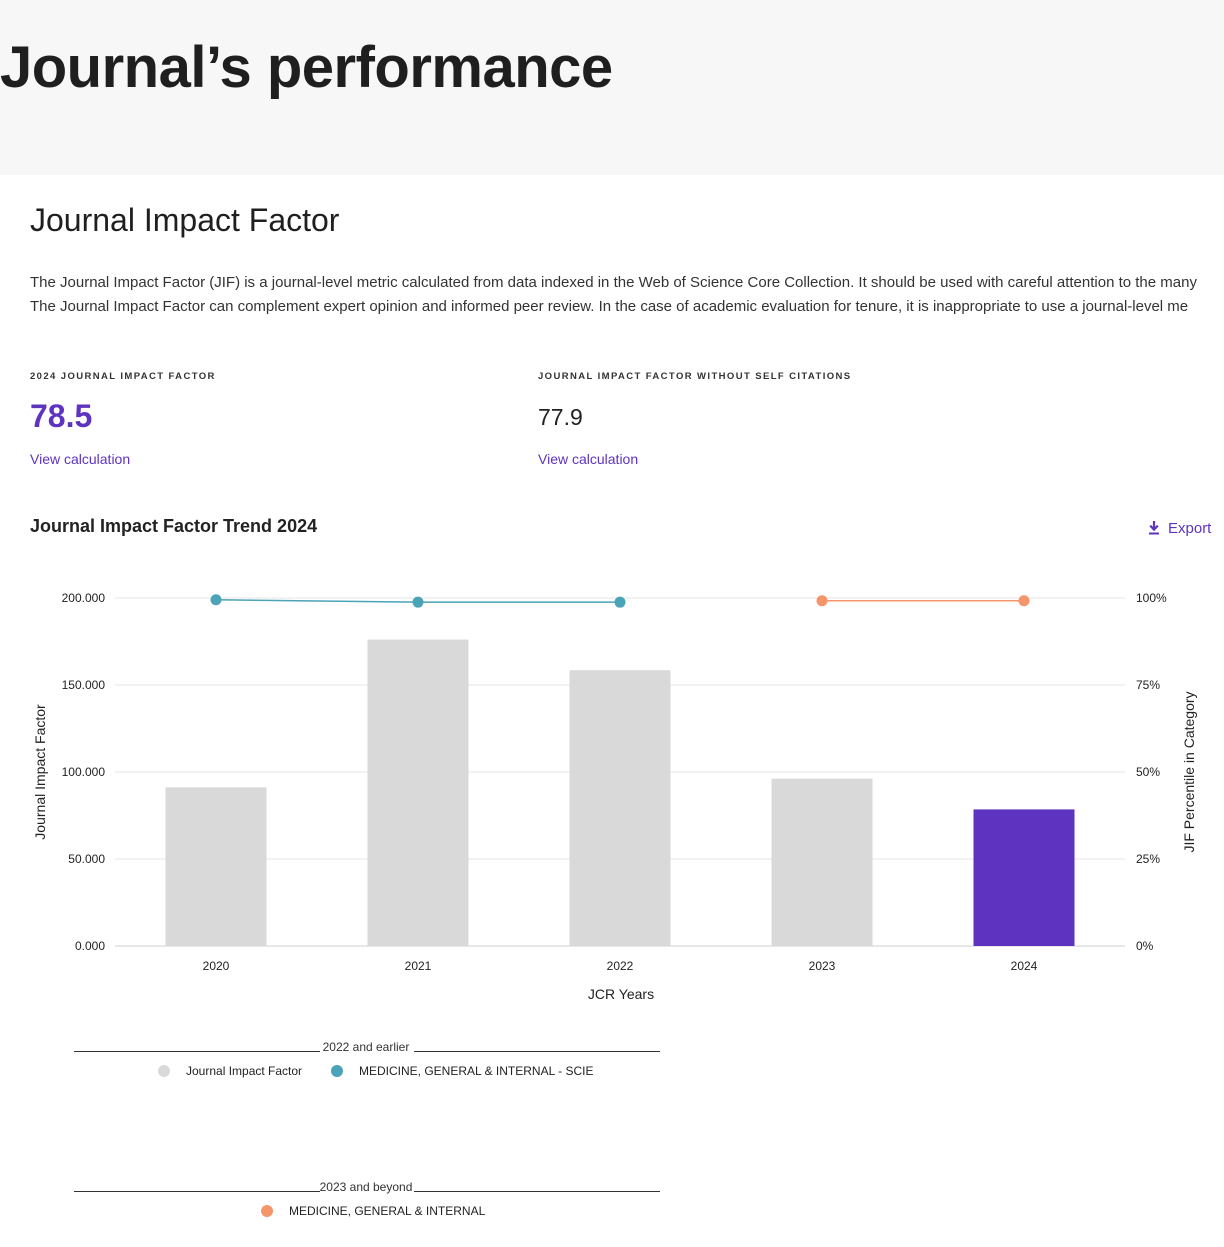 The width and height of the screenshot is (1224, 1247). What do you see at coordinates (40, 772) in the screenshot?
I see `y-axis-title: Journal Impact Factor` at bounding box center [40, 772].